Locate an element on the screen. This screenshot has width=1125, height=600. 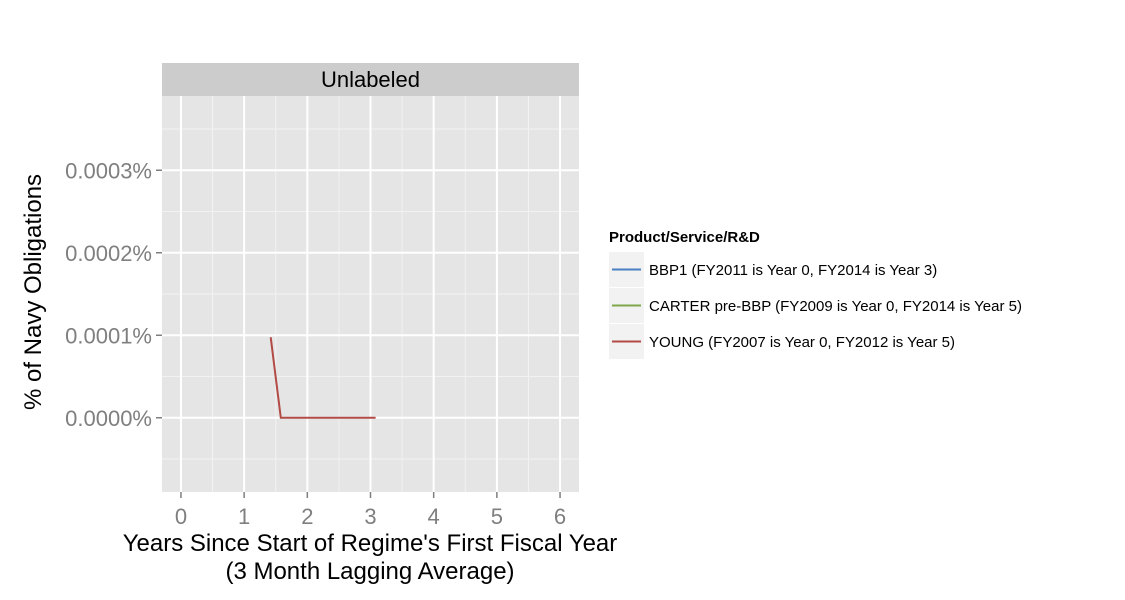
y-axis-title: % of Navy Obligations is located at coordinates (33, 292).